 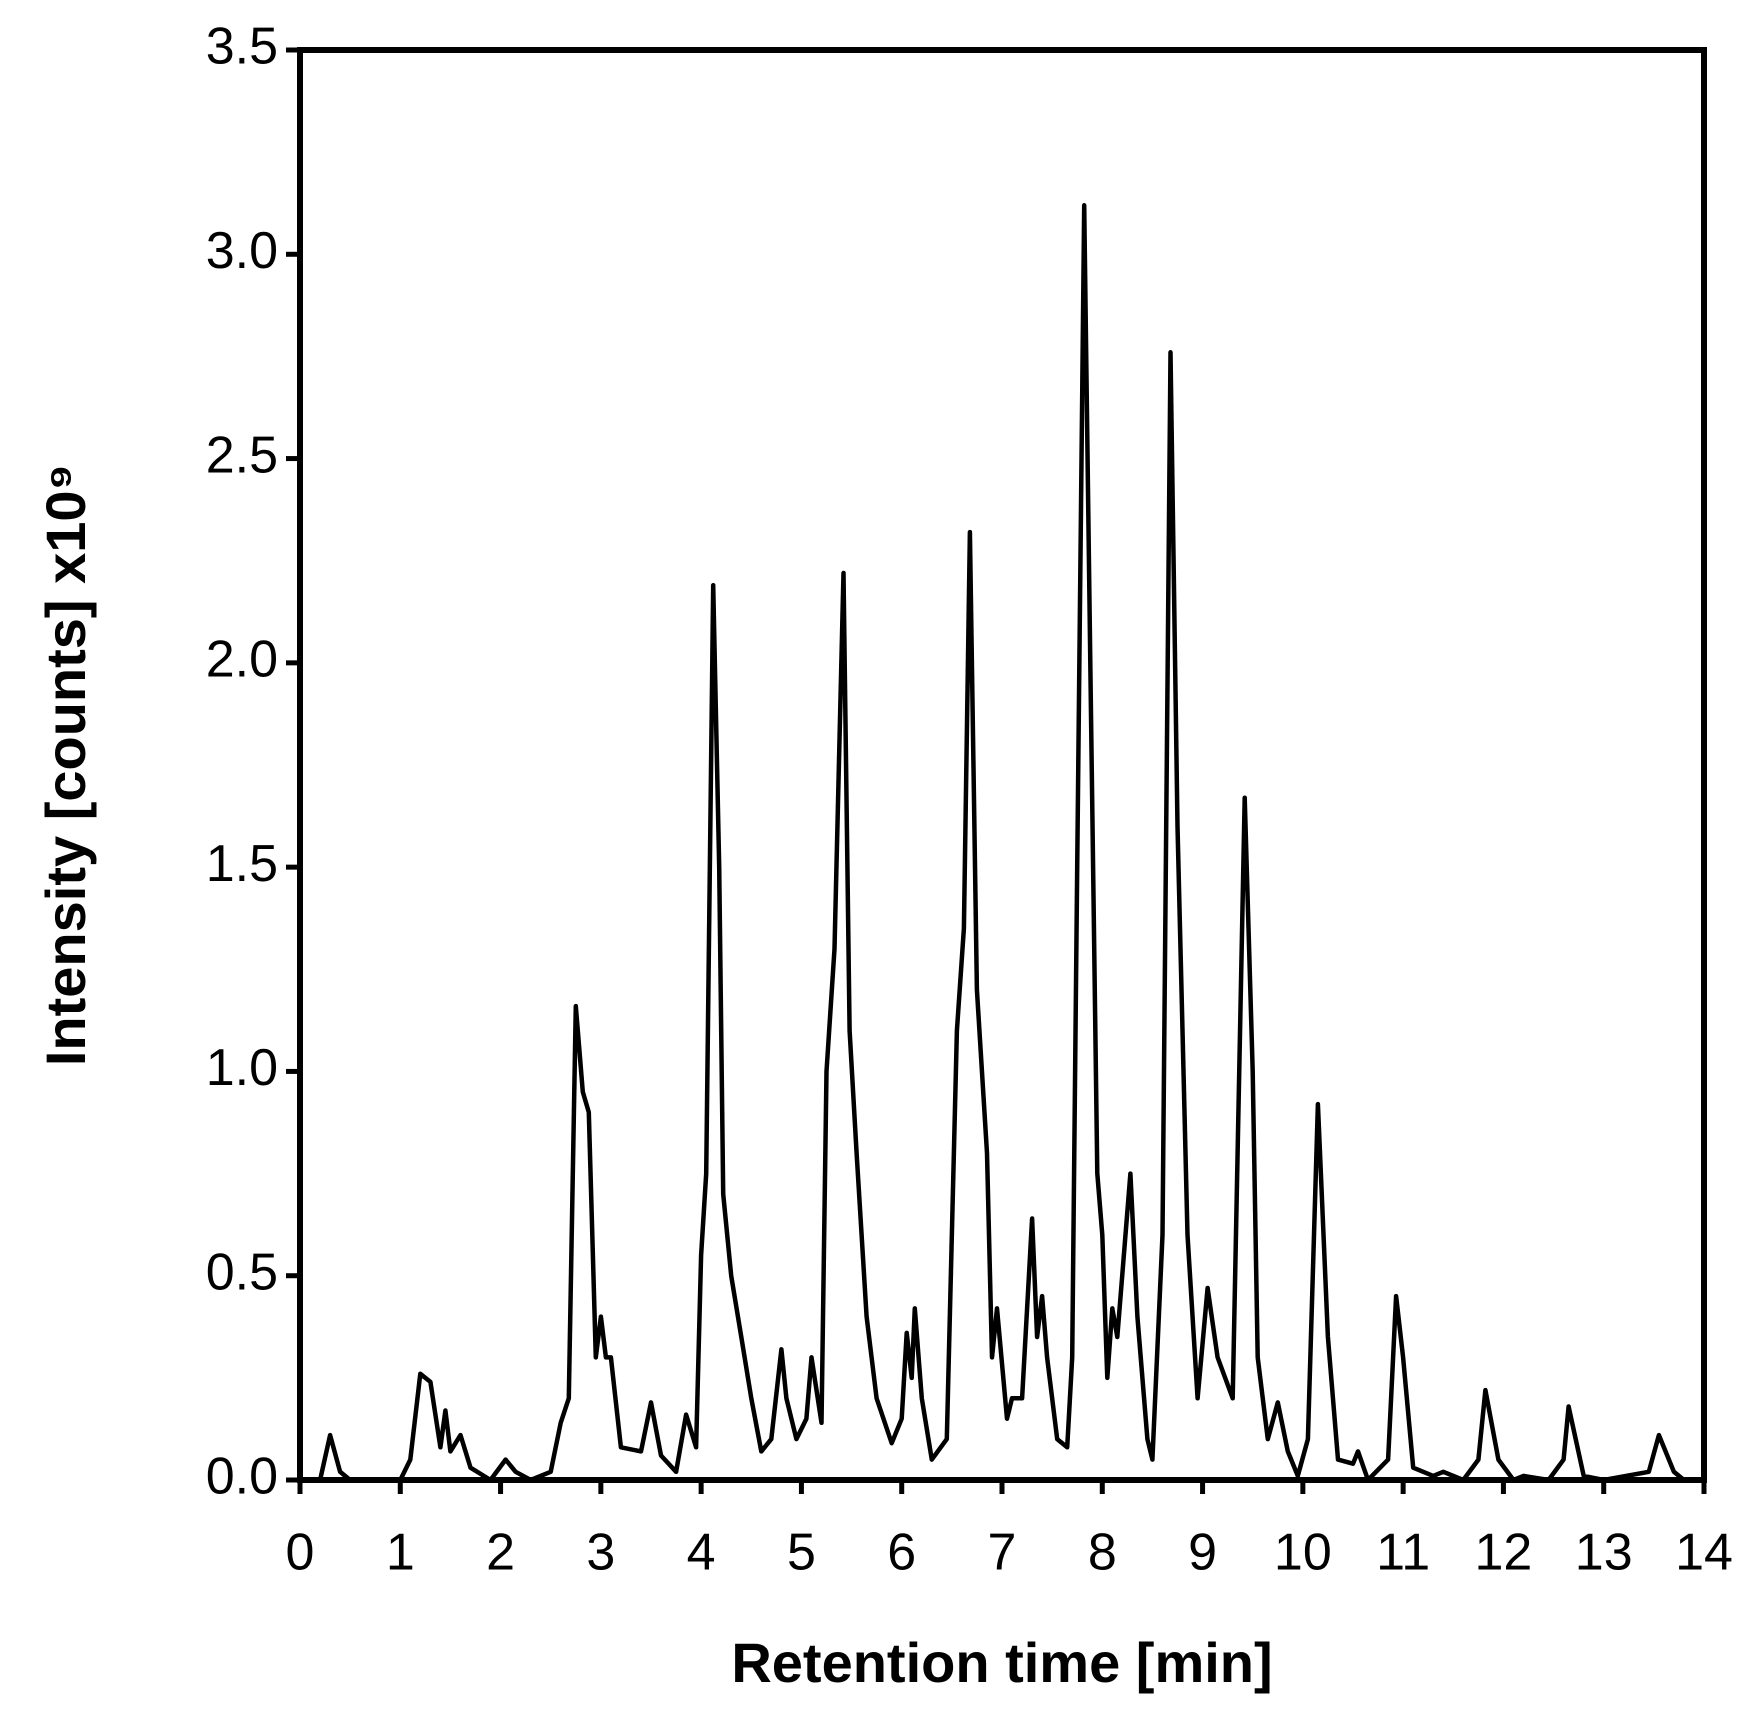 What do you see at coordinates (1303, 1553) in the screenshot?
I see `x-tick-label: 10` at bounding box center [1303, 1553].